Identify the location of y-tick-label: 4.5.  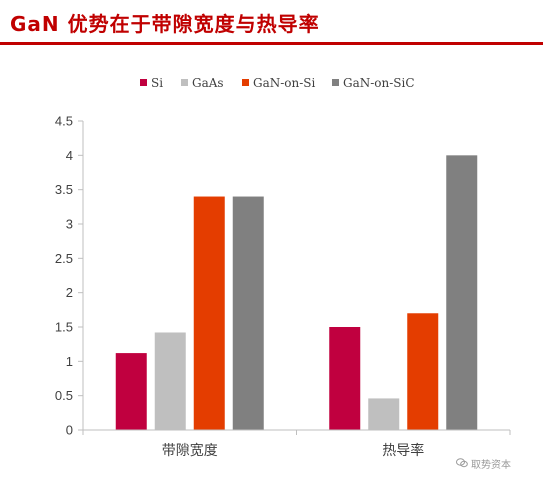
(64, 121).